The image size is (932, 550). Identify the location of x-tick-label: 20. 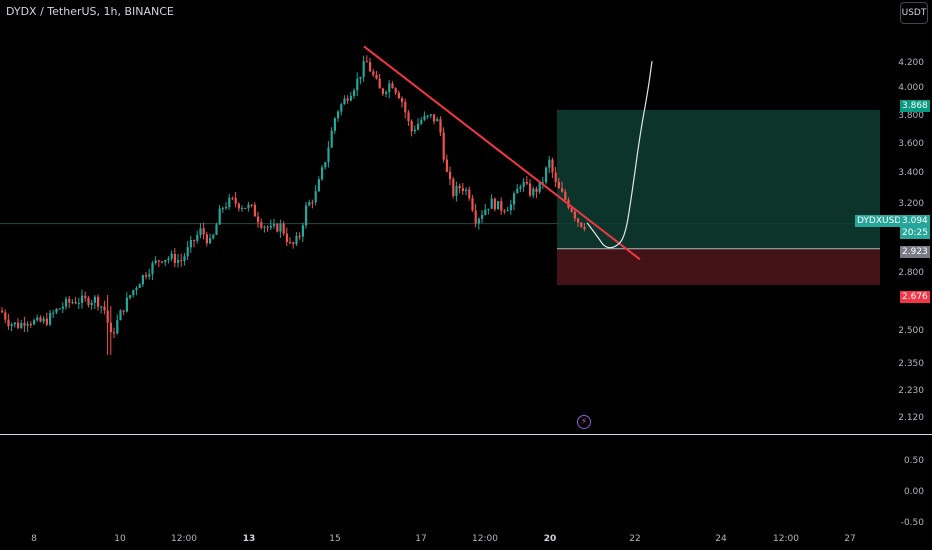
(550, 539).